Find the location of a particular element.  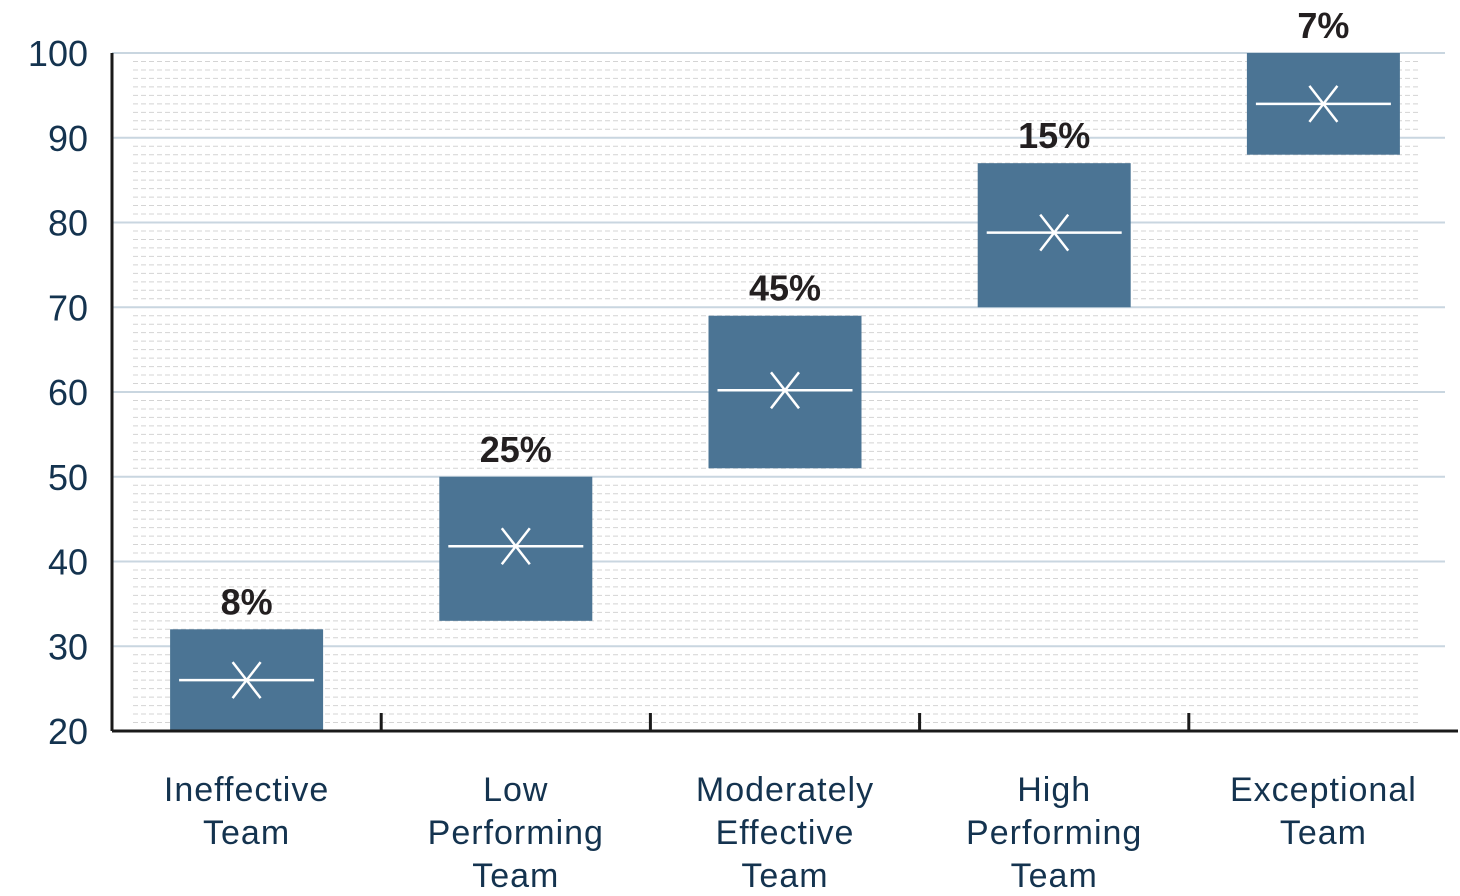

percent-data-label: 45% is located at coordinates (785, 288).